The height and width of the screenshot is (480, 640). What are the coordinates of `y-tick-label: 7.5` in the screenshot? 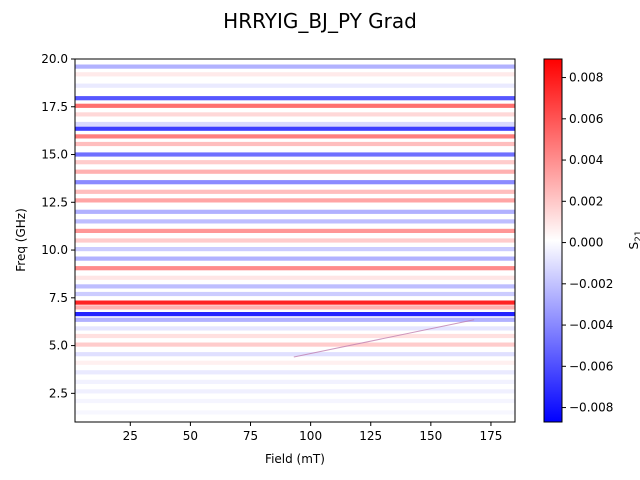 It's located at (58, 298).